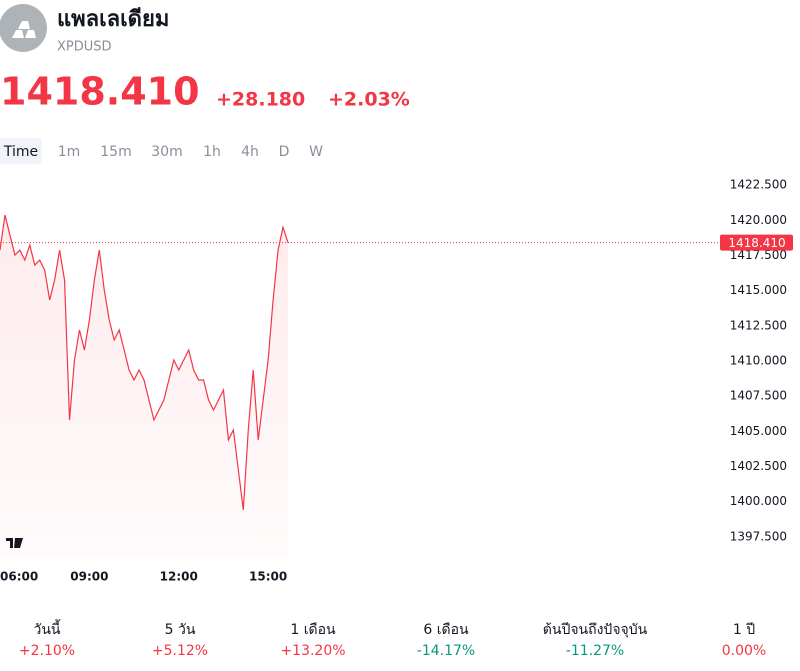 This screenshot has width=800, height=671. Describe the element at coordinates (758, 255) in the screenshot. I see `y-tick-label: 1417.500` at that location.